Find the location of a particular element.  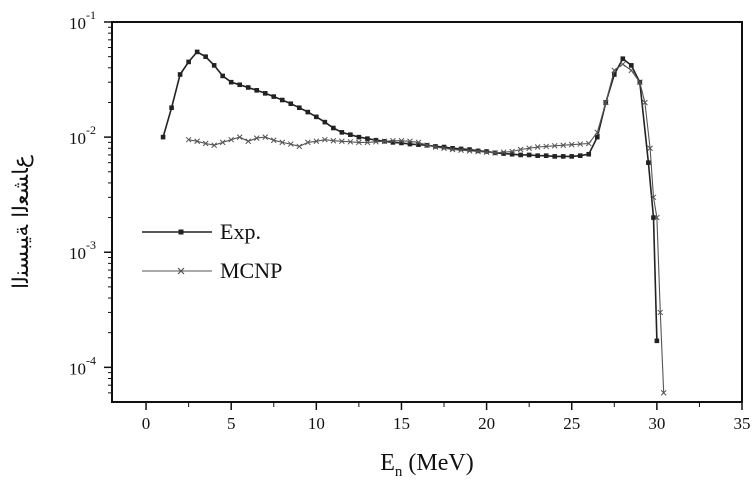

legend-marker-exp is located at coordinates (181, 232).